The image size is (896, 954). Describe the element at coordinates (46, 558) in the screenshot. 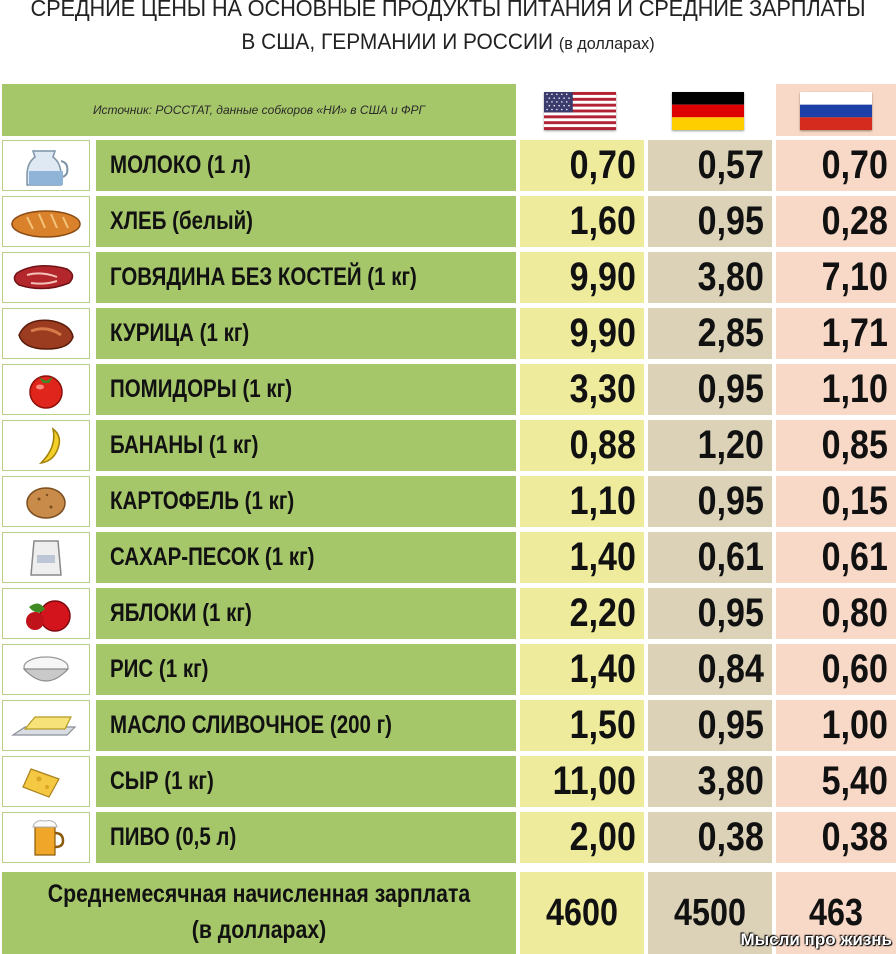

I see `sugar-bag-icon` at that location.